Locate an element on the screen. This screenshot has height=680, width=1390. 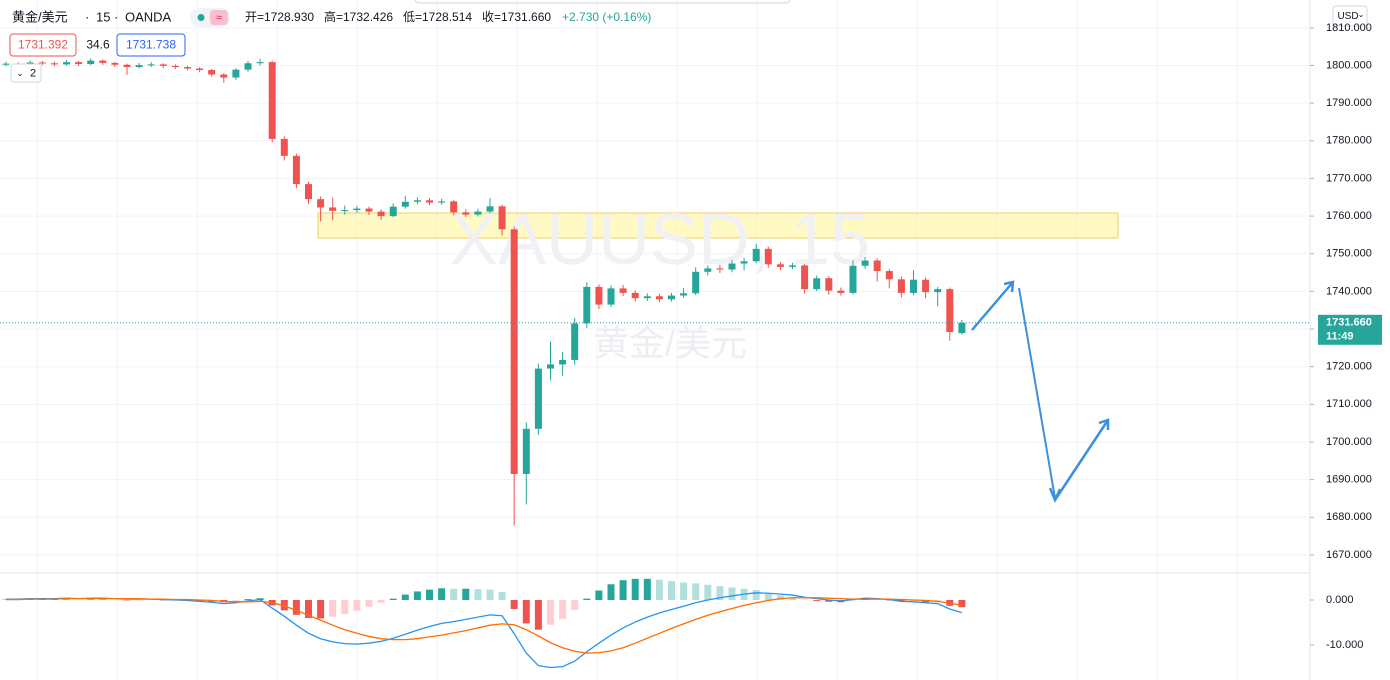
buy-box is located at coordinates (151, 45).